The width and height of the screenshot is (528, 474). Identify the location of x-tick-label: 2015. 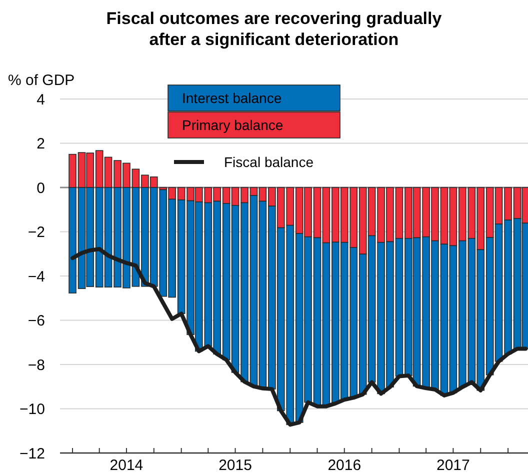
(235, 465).